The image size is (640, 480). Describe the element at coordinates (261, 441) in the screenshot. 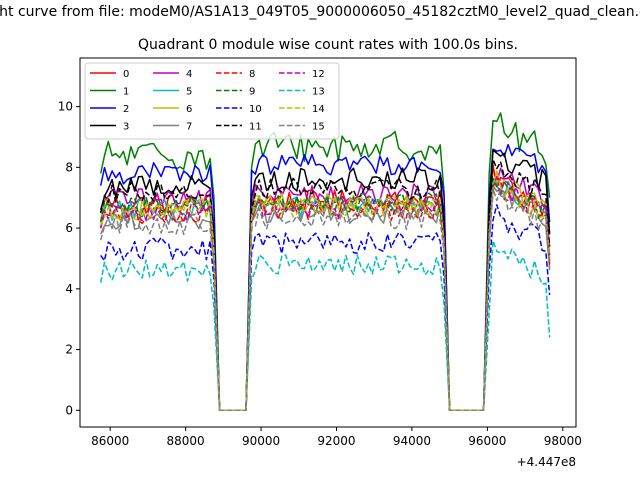

I see `x-tick-label: 90000` at that location.